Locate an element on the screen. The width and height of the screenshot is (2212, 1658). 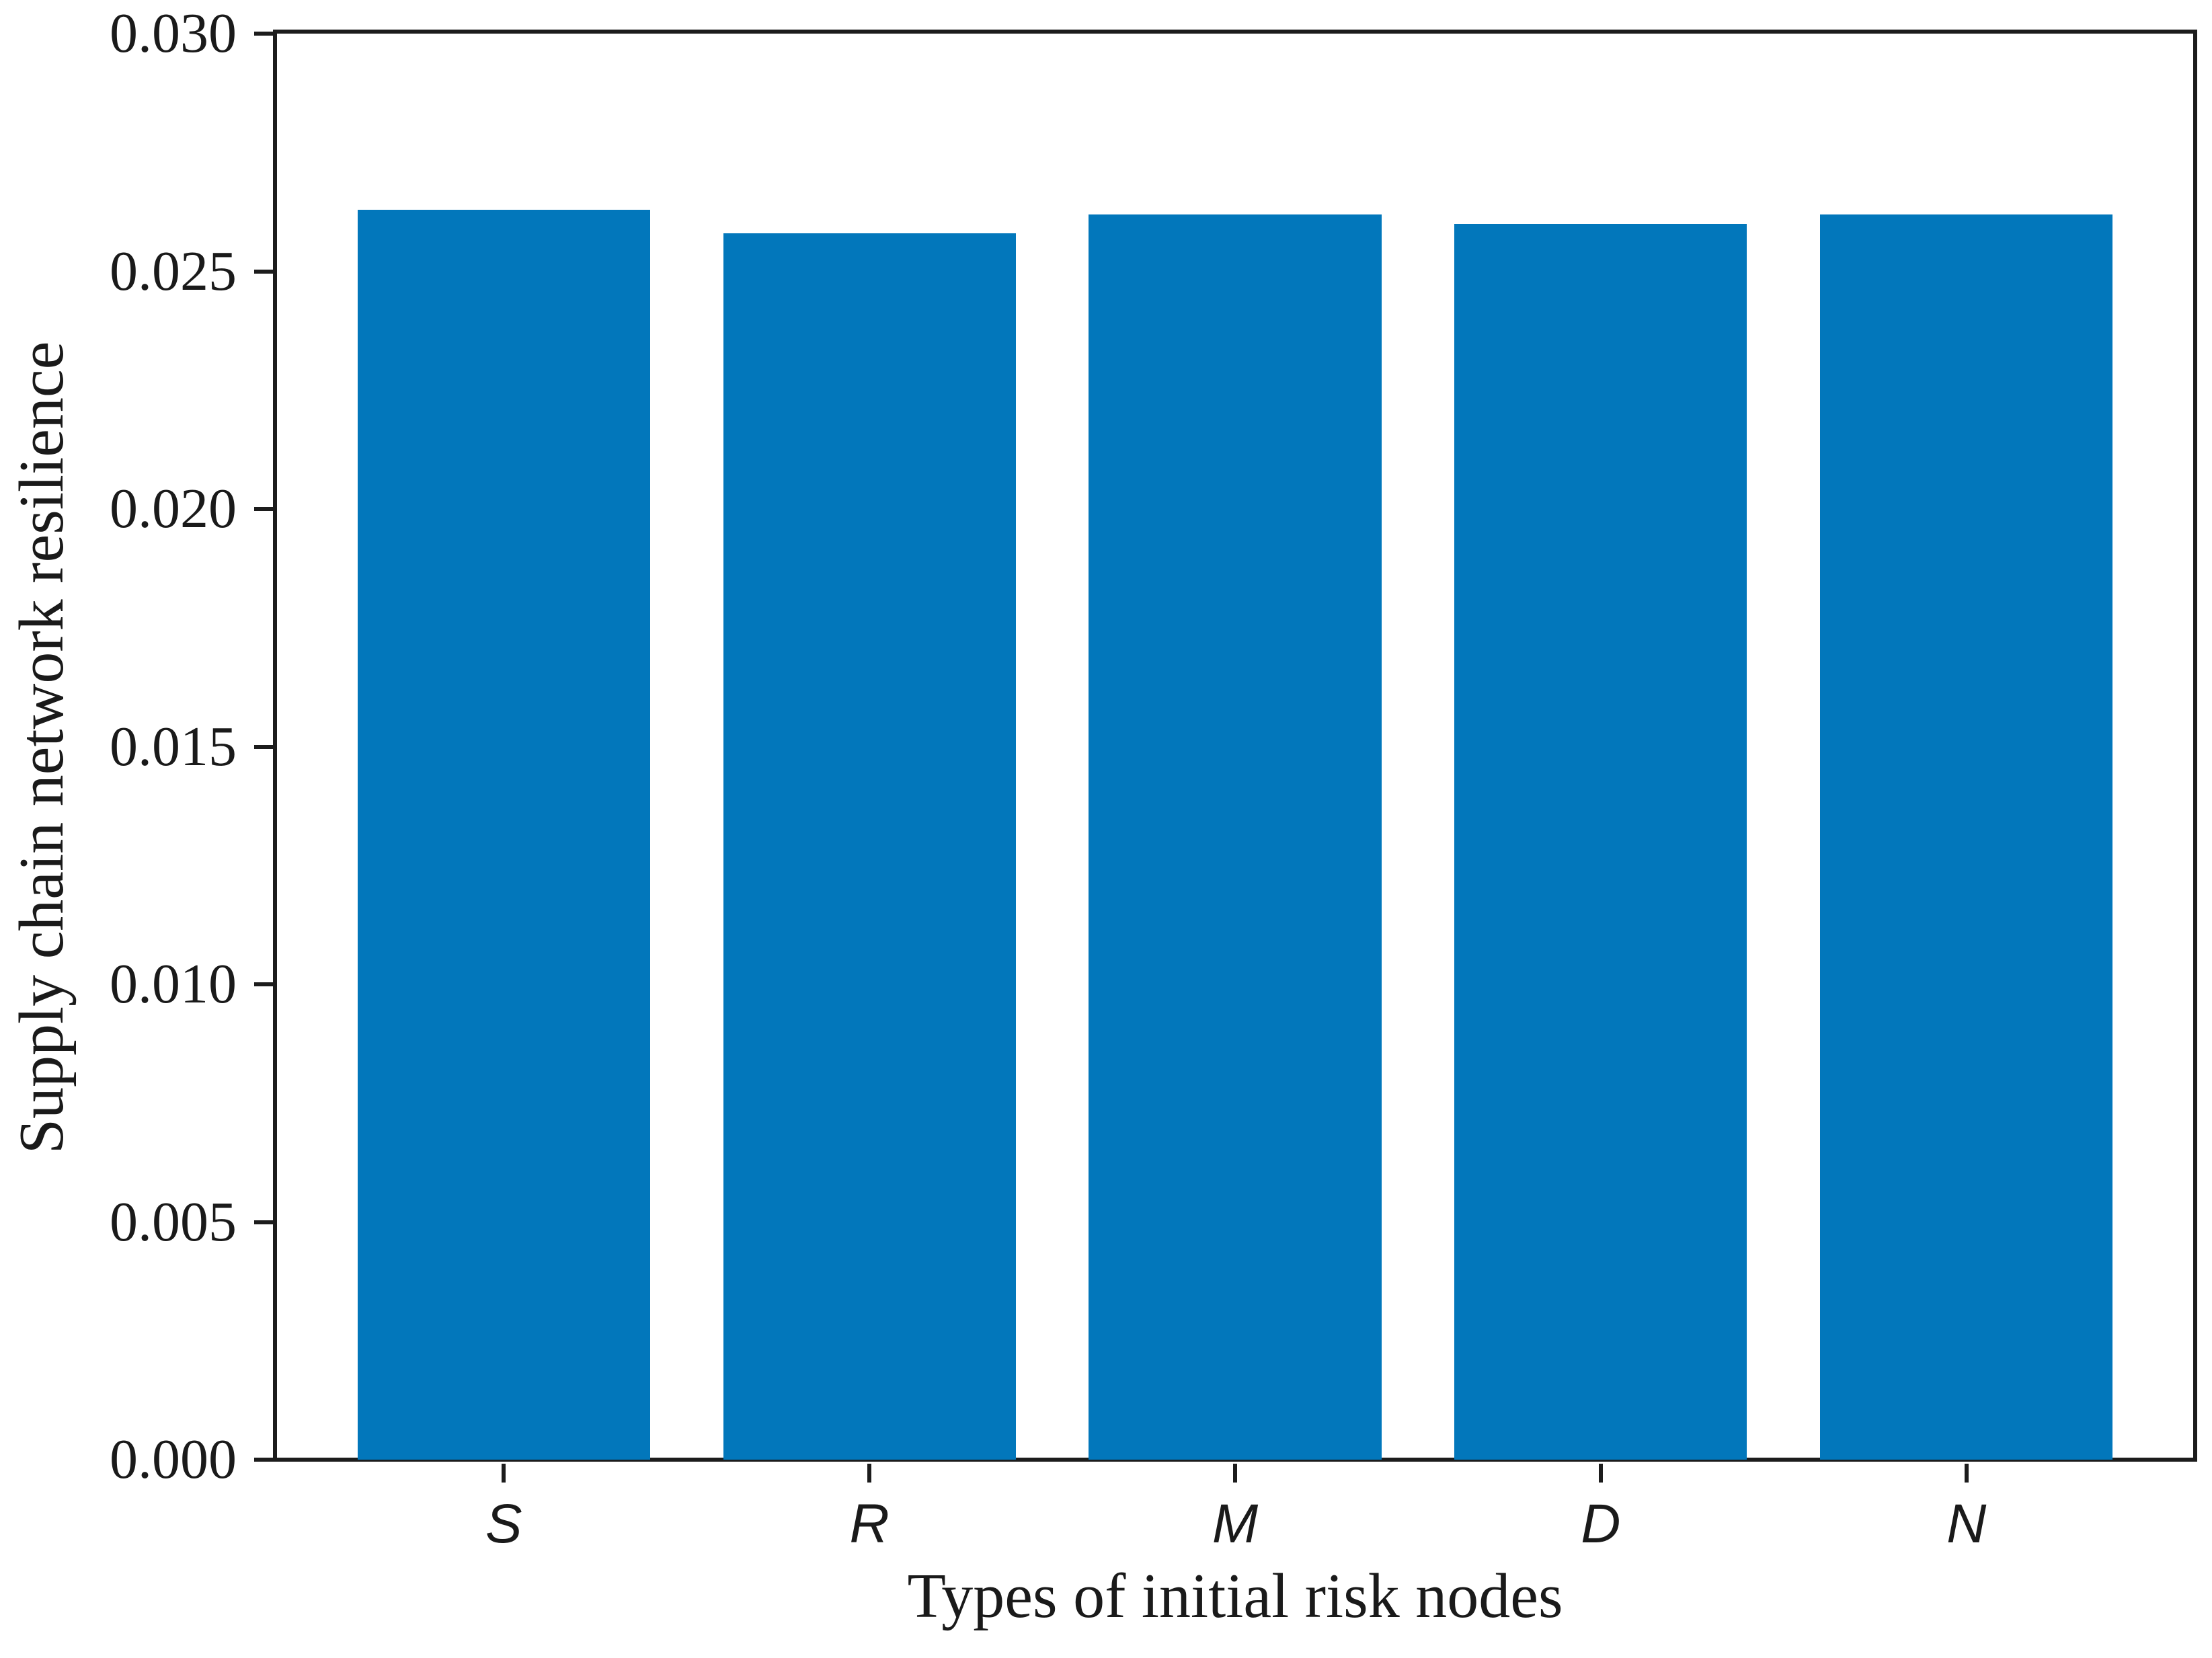
bar-r is located at coordinates (869, 846).